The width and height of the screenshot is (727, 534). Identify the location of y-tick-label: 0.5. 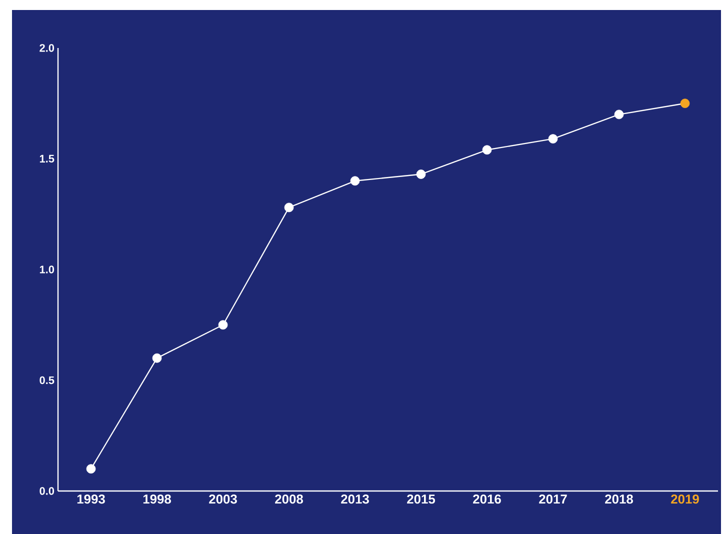
(47, 380).